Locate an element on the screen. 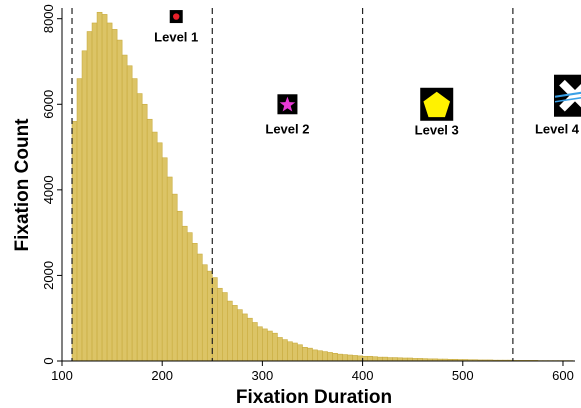  level-marker-2: Level 2 is located at coordinates (287, 115).